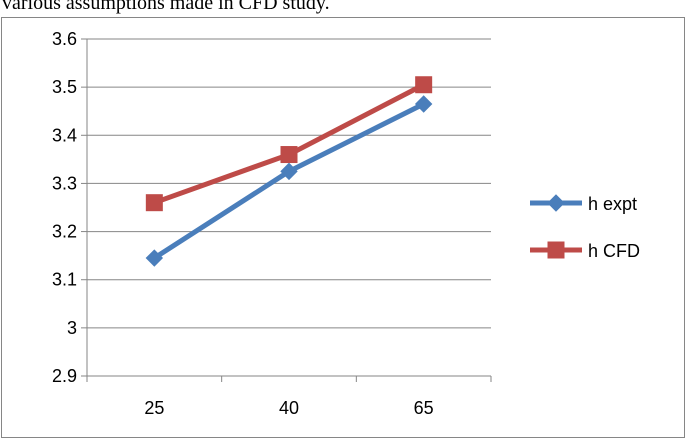 The image size is (686, 439). What do you see at coordinates (585, 251) in the screenshot?
I see `legend-entry: h CFD` at bounding box center [585, 251].